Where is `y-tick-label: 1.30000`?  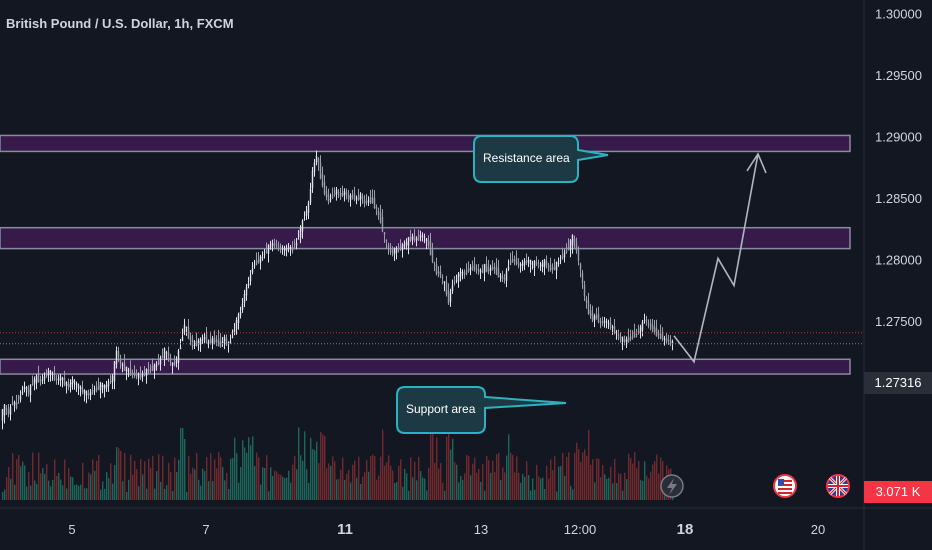 y-tick-label: 1.30000 is located at coordinates (898, 14).